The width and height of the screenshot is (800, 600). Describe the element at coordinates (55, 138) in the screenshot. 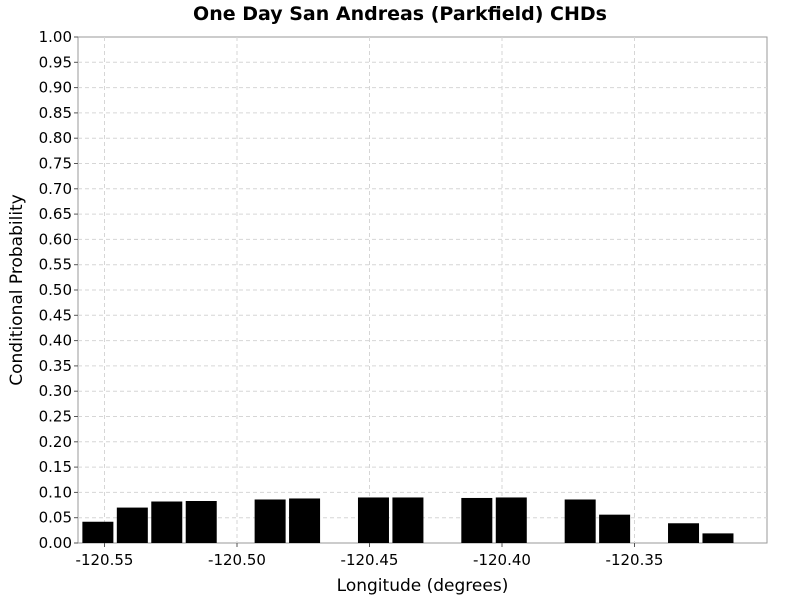

I see `y-tick-label: 0.80` at that location.